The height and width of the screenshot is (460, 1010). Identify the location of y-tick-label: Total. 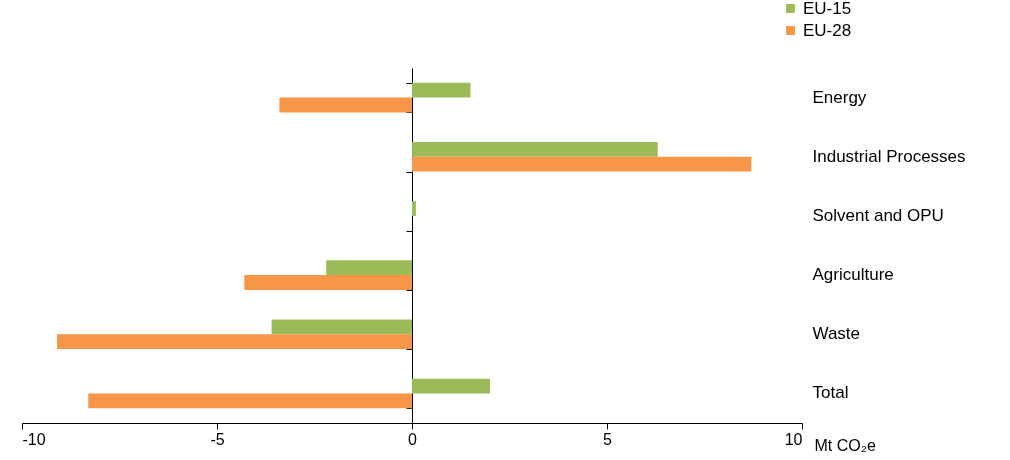
(830, 393).